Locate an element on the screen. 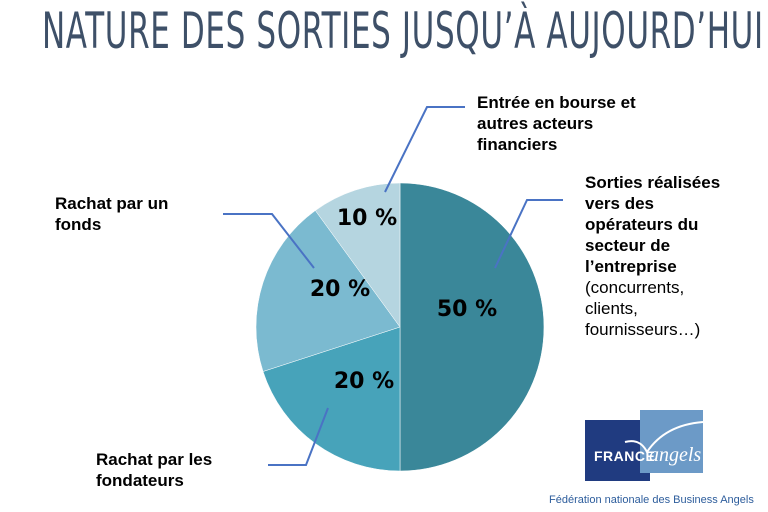 The height and width of the screenshot is (512, 768). legend-label-fonds: Rachat par un fonds is located at coordinates (125, 214).